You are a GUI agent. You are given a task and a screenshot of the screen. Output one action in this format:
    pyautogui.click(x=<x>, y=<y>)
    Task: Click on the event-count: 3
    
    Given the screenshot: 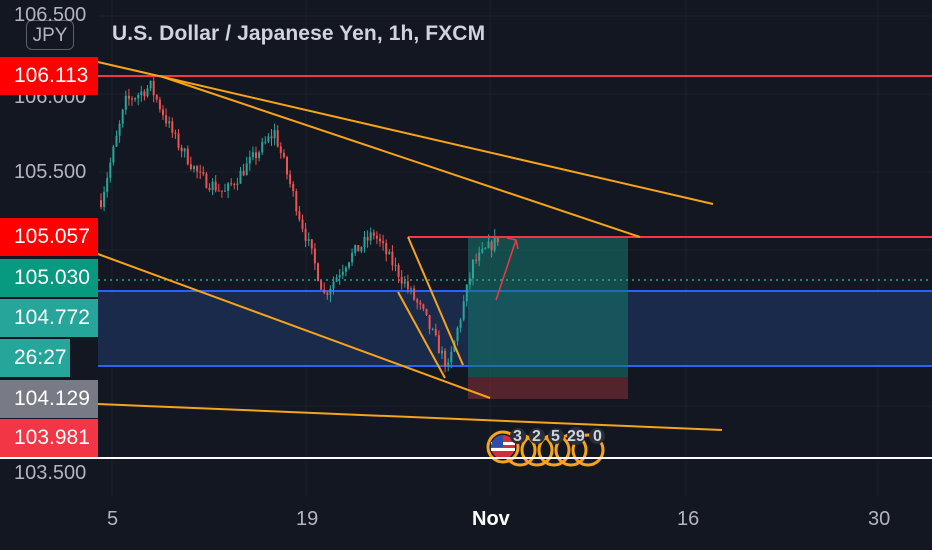 What is the action you would take?
    pyautogui.click(x=517, y=436)
    